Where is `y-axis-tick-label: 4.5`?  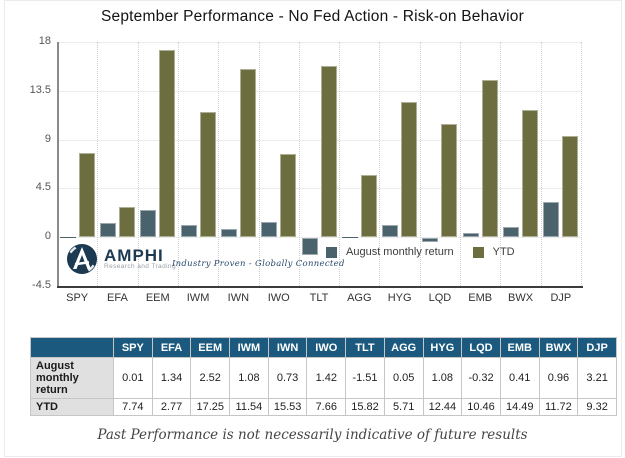
y-axis-tick-label: 4.5 is located at coordinates (43, 187).